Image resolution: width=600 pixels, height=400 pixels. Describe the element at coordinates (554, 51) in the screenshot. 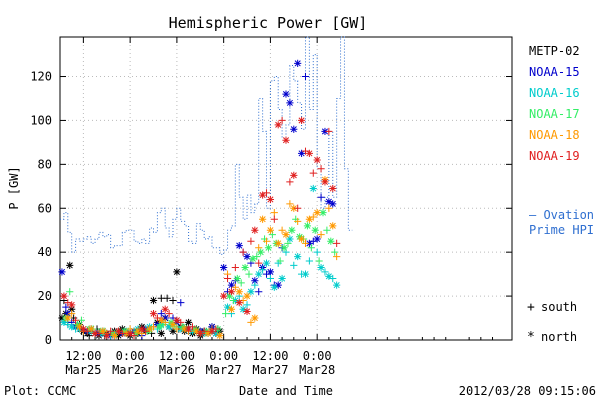

I see `legend-metp-02: METP-02` at that location.